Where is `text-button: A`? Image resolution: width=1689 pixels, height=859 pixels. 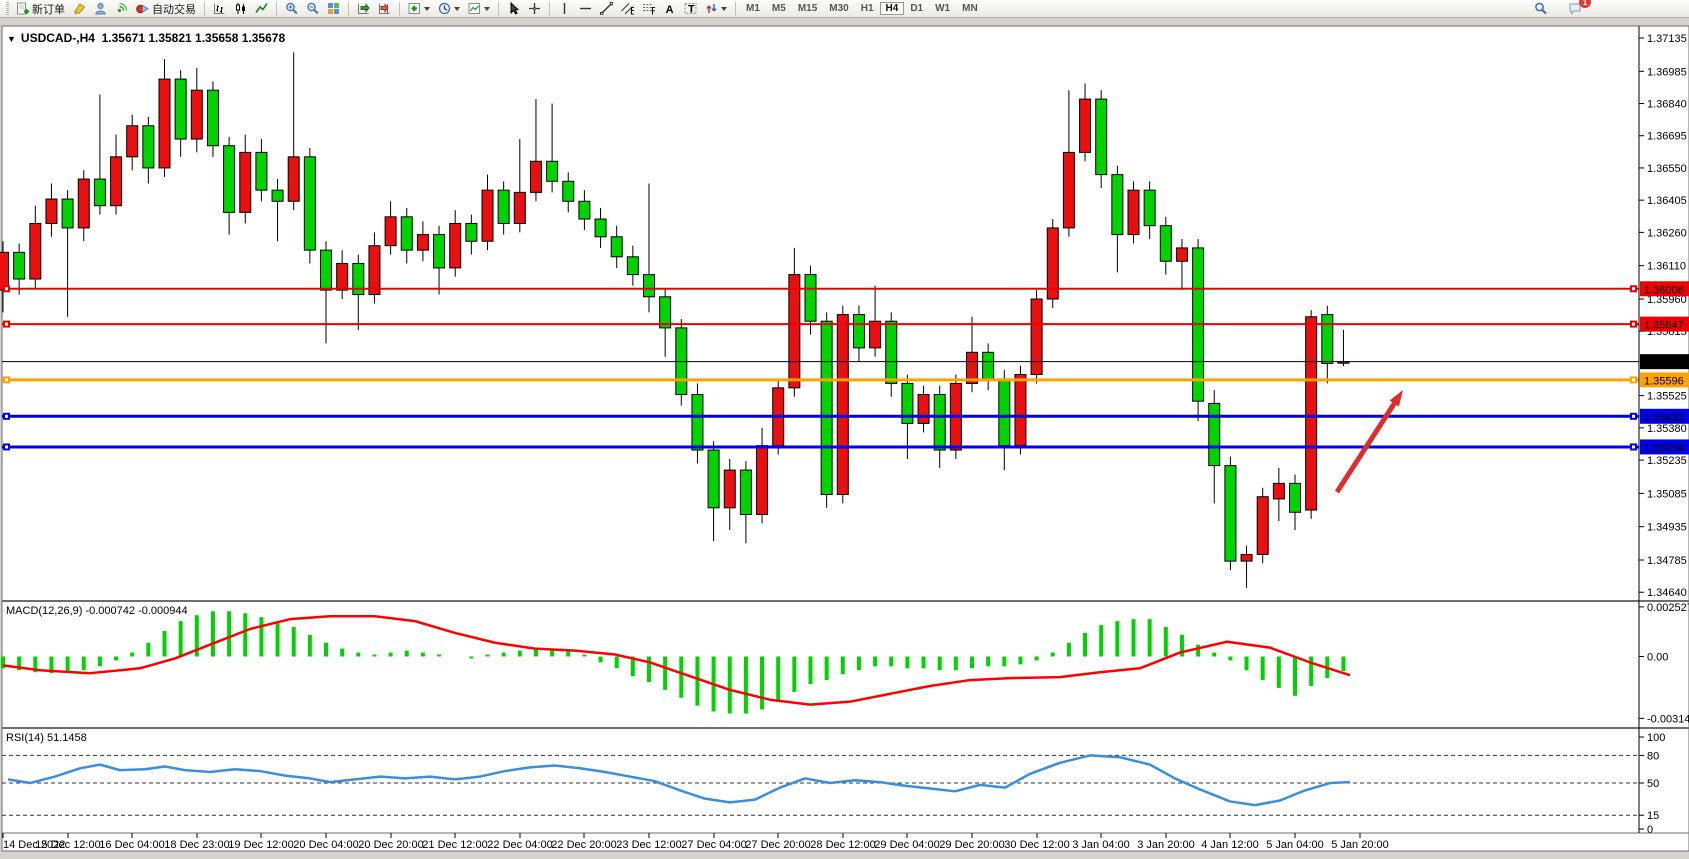
text-button: A is located at coordinates (669, 9).